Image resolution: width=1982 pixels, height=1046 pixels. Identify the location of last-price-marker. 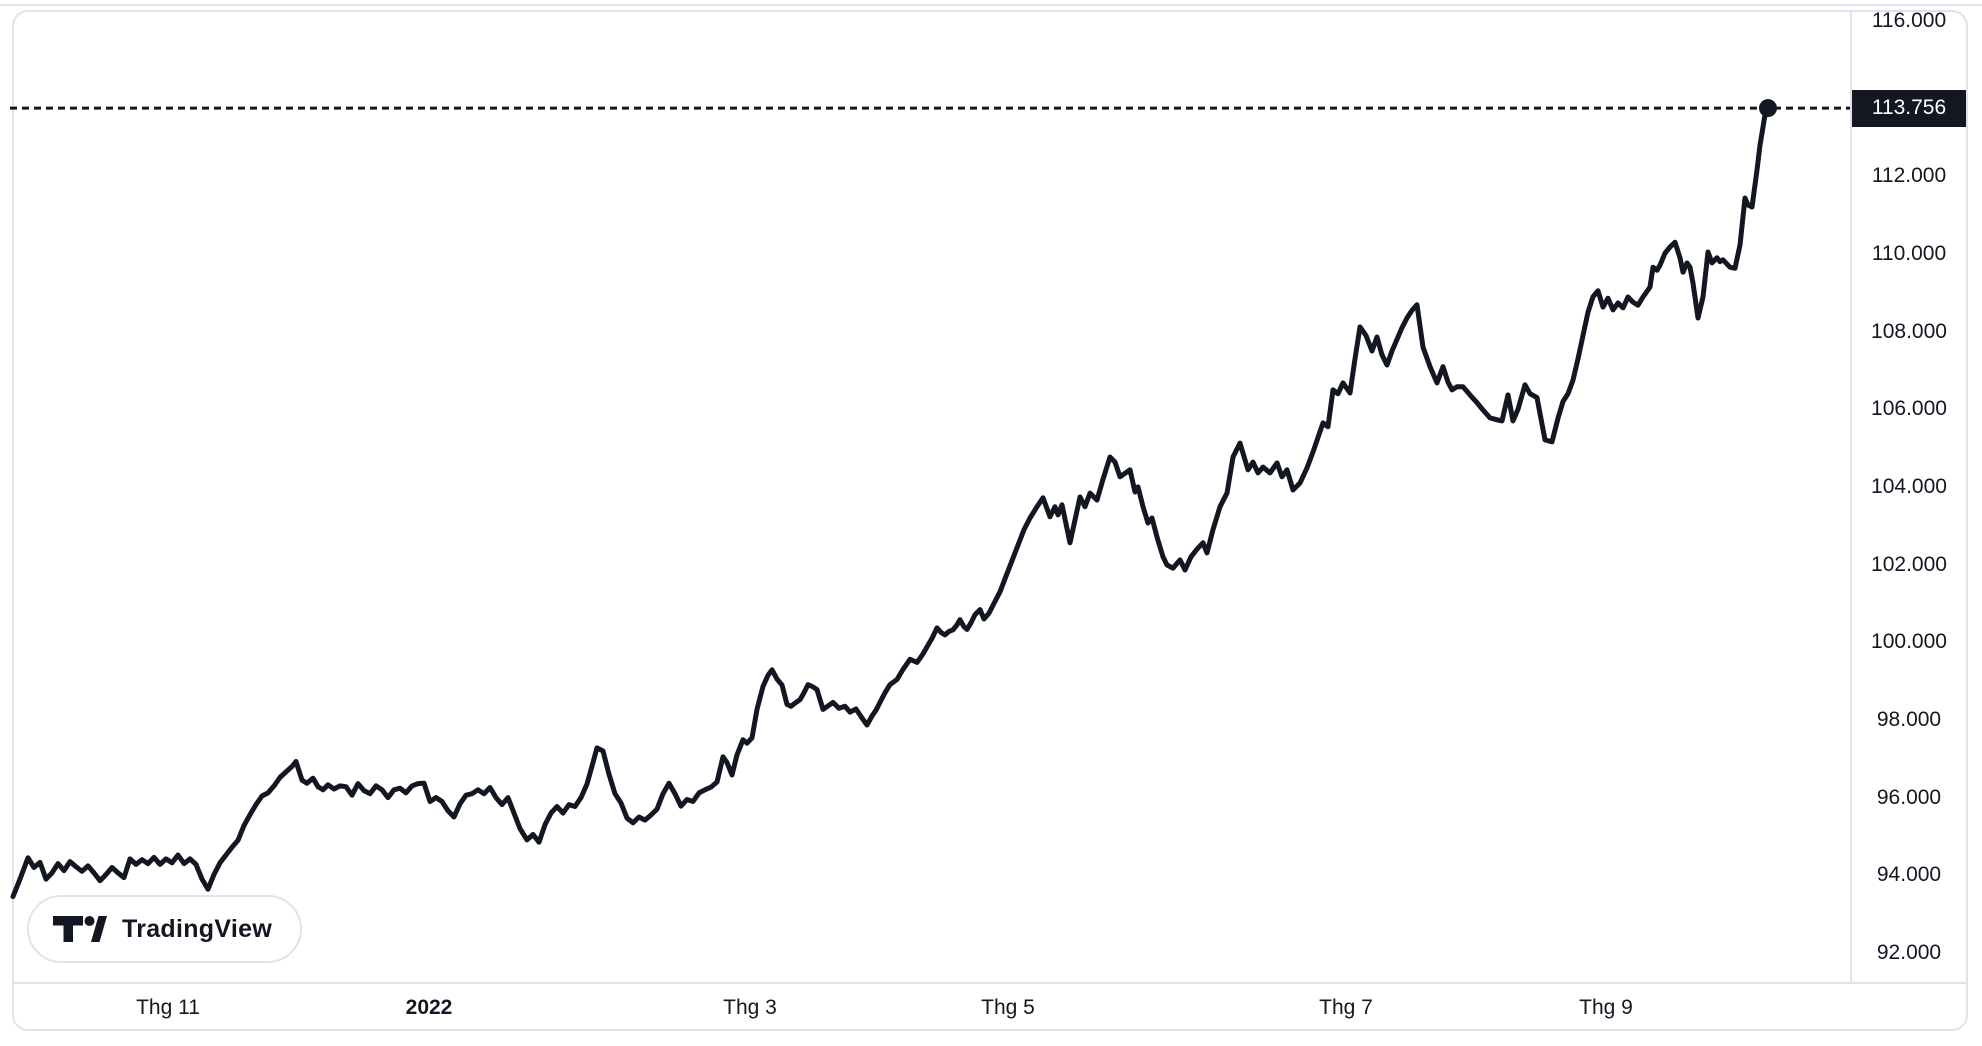
(1768, 108).